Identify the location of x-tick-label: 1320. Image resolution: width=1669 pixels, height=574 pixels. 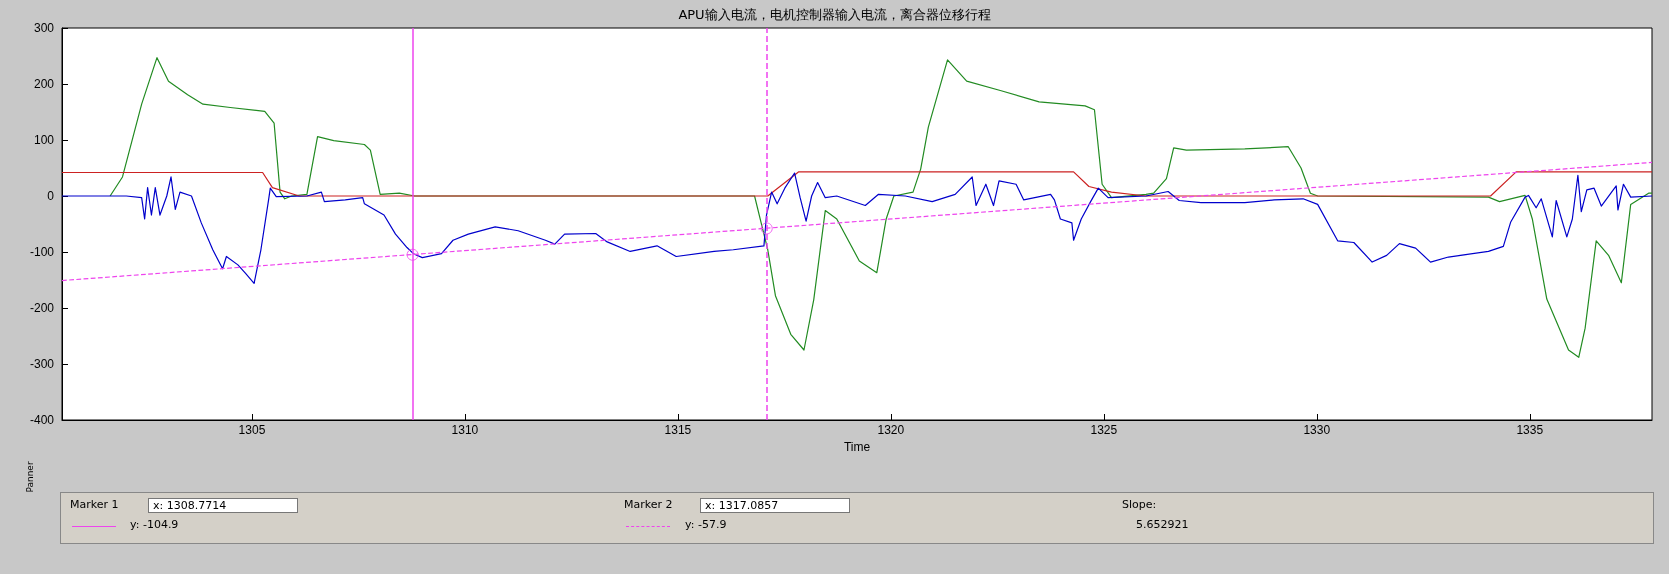
(891, 430).